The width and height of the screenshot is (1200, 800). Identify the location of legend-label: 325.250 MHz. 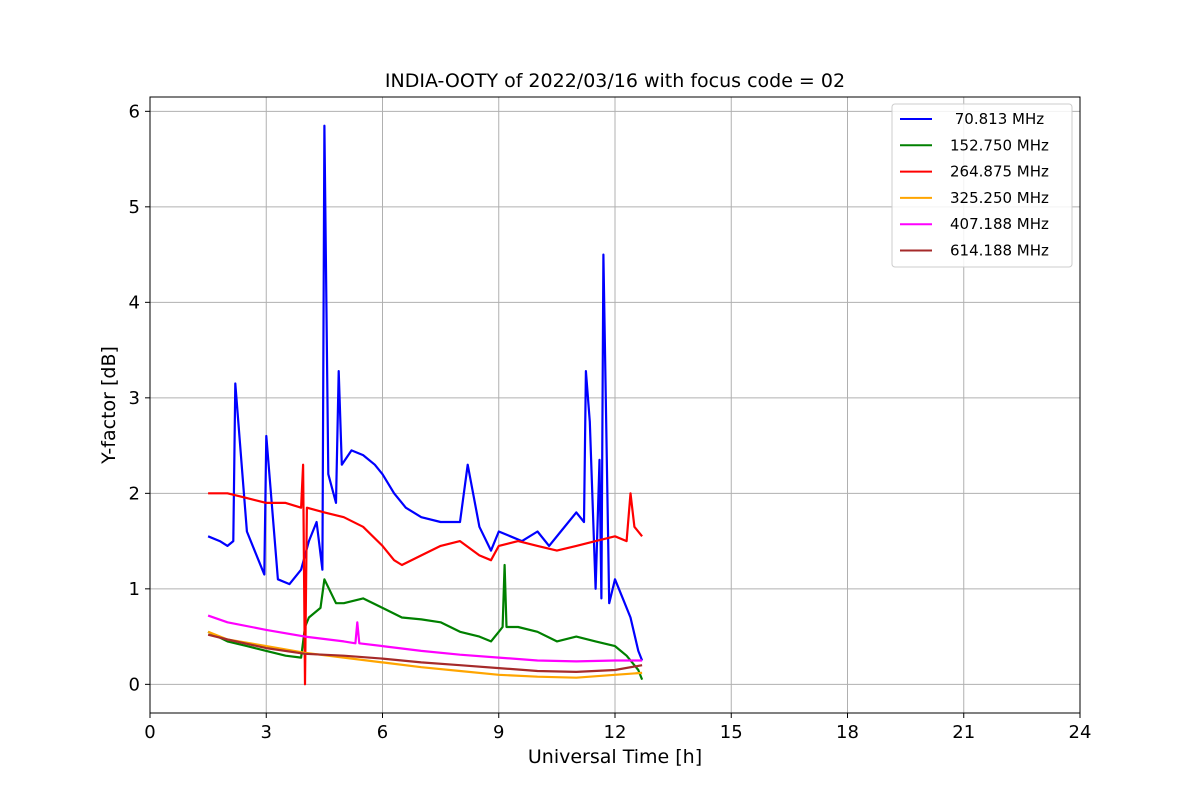
(999, 198).